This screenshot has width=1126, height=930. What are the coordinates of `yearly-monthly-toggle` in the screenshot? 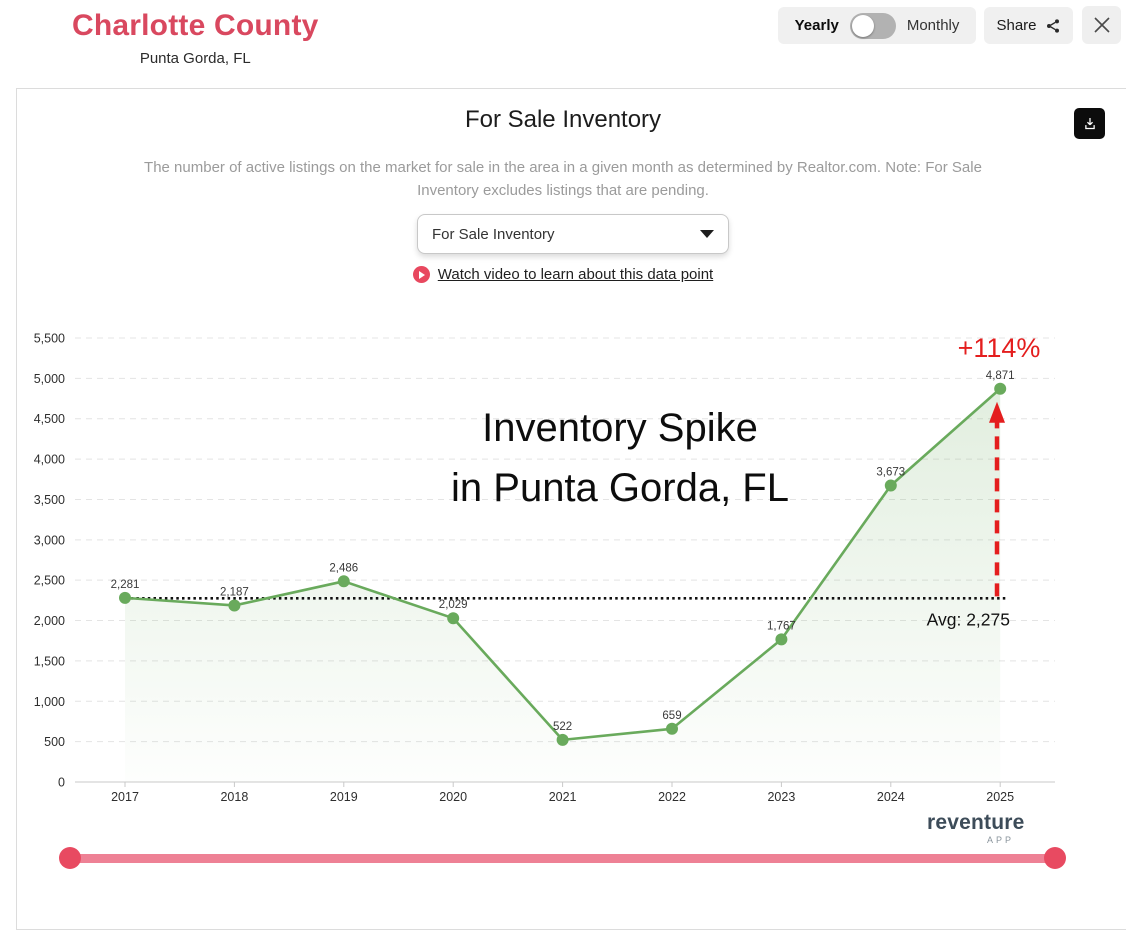 It's located at (872, 25).